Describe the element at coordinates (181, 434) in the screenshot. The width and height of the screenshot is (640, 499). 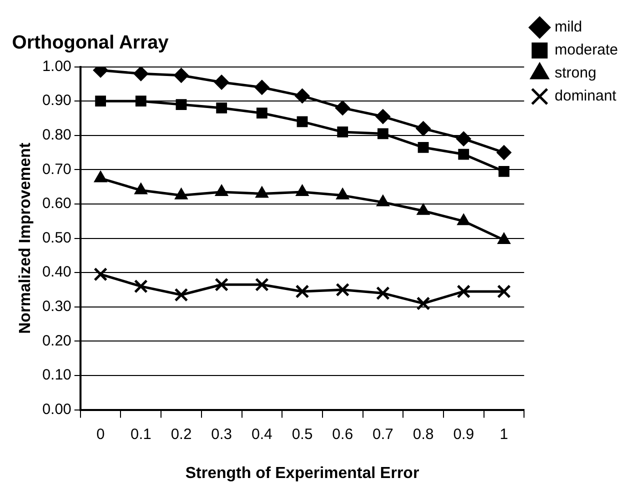
I see `x-tick-label: 0.2` at that location.